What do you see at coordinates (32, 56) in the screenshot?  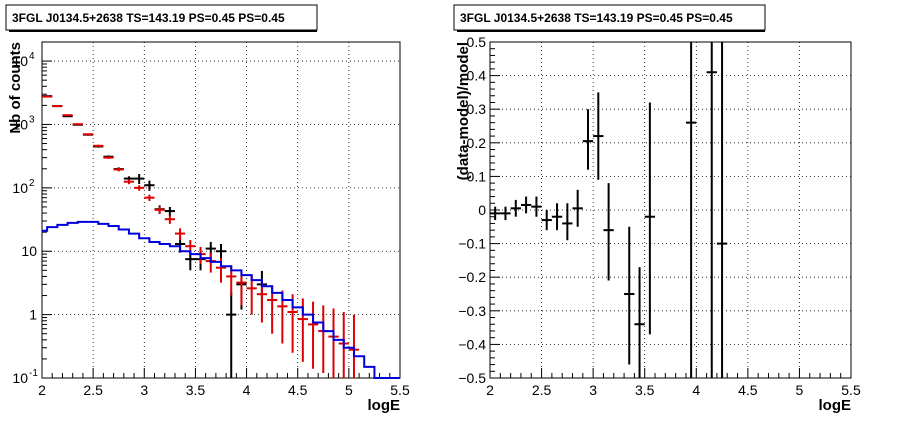 I see `counts-y-tick-exponent: 4` at bounding box center [32, 56].